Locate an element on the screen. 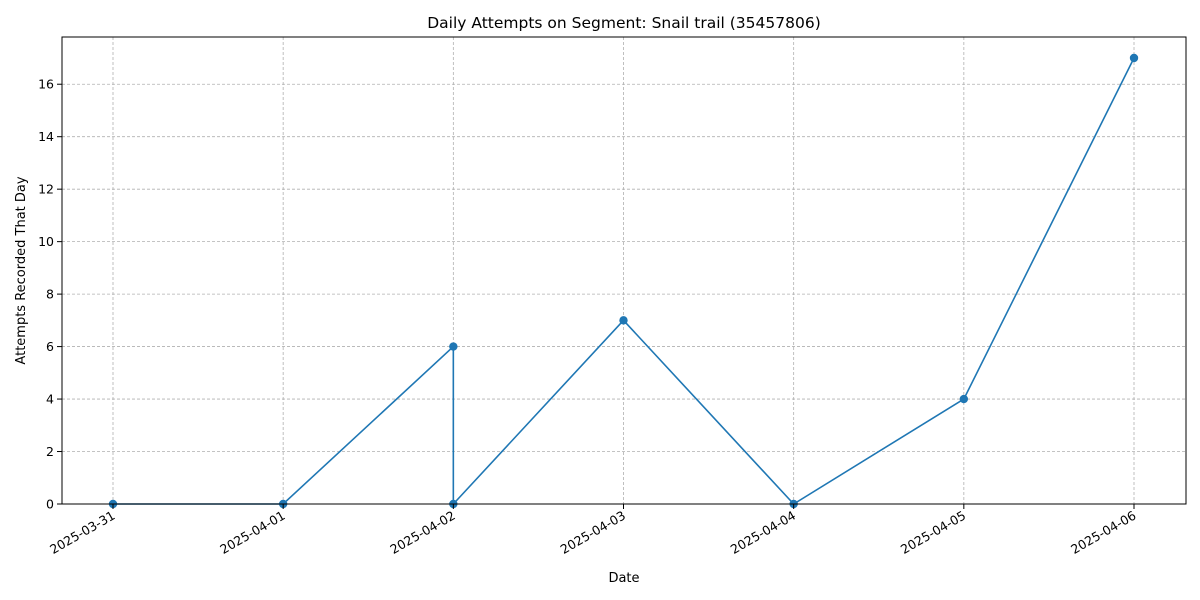 This screenshot has height=600, width=1200. y-tick-label: 0 is located at coordinates (50, 504).